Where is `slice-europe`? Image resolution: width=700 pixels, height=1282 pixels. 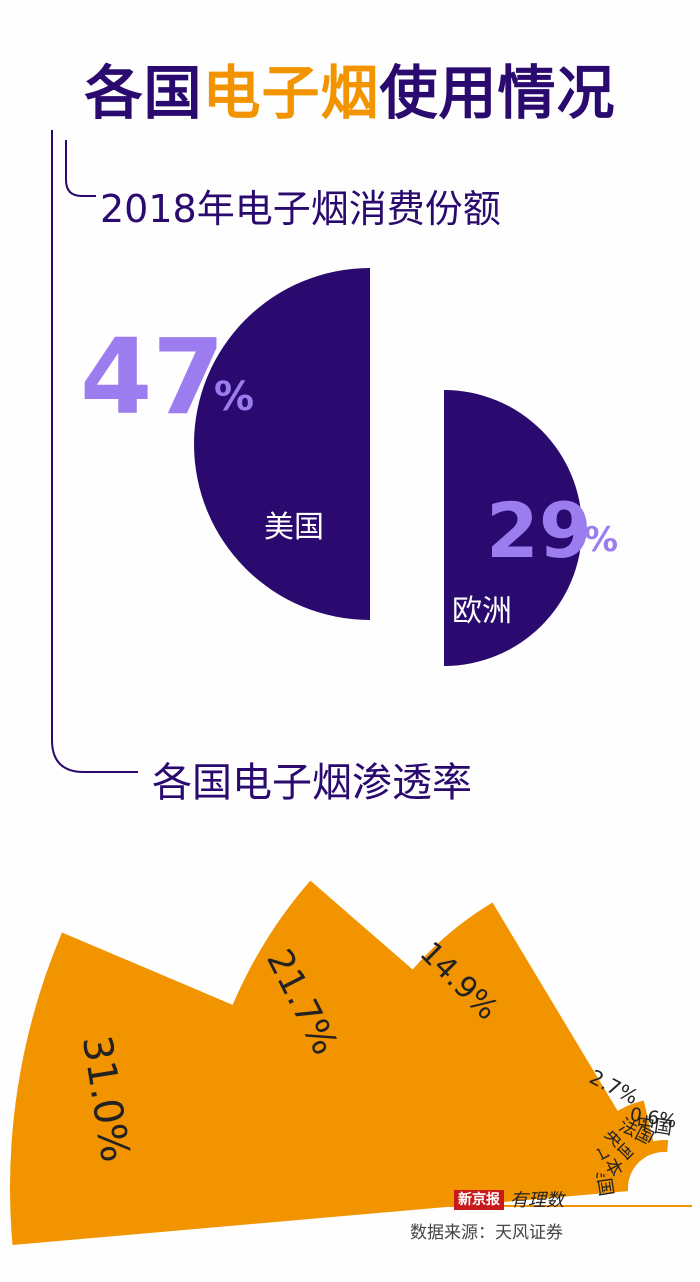
slice-europe is located at coordinates (513, 528).